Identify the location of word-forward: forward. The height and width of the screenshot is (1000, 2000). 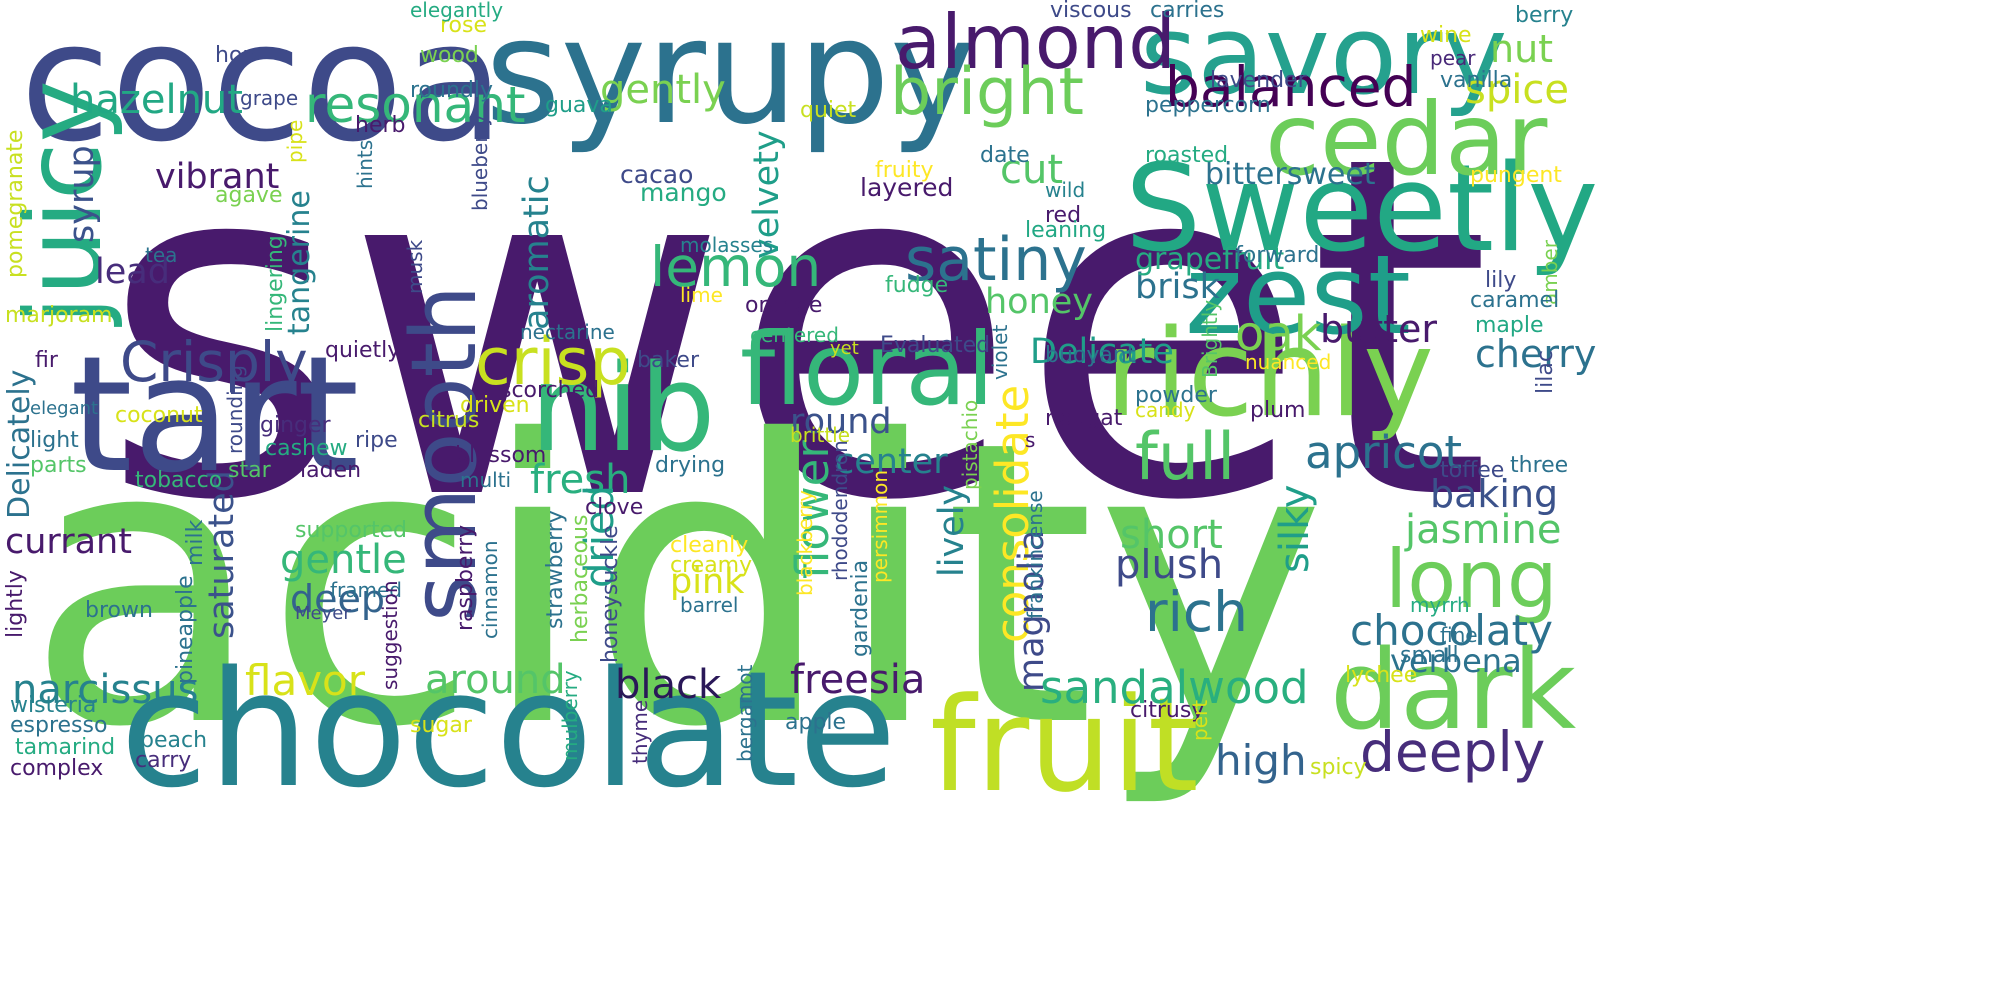
(1277, 255).